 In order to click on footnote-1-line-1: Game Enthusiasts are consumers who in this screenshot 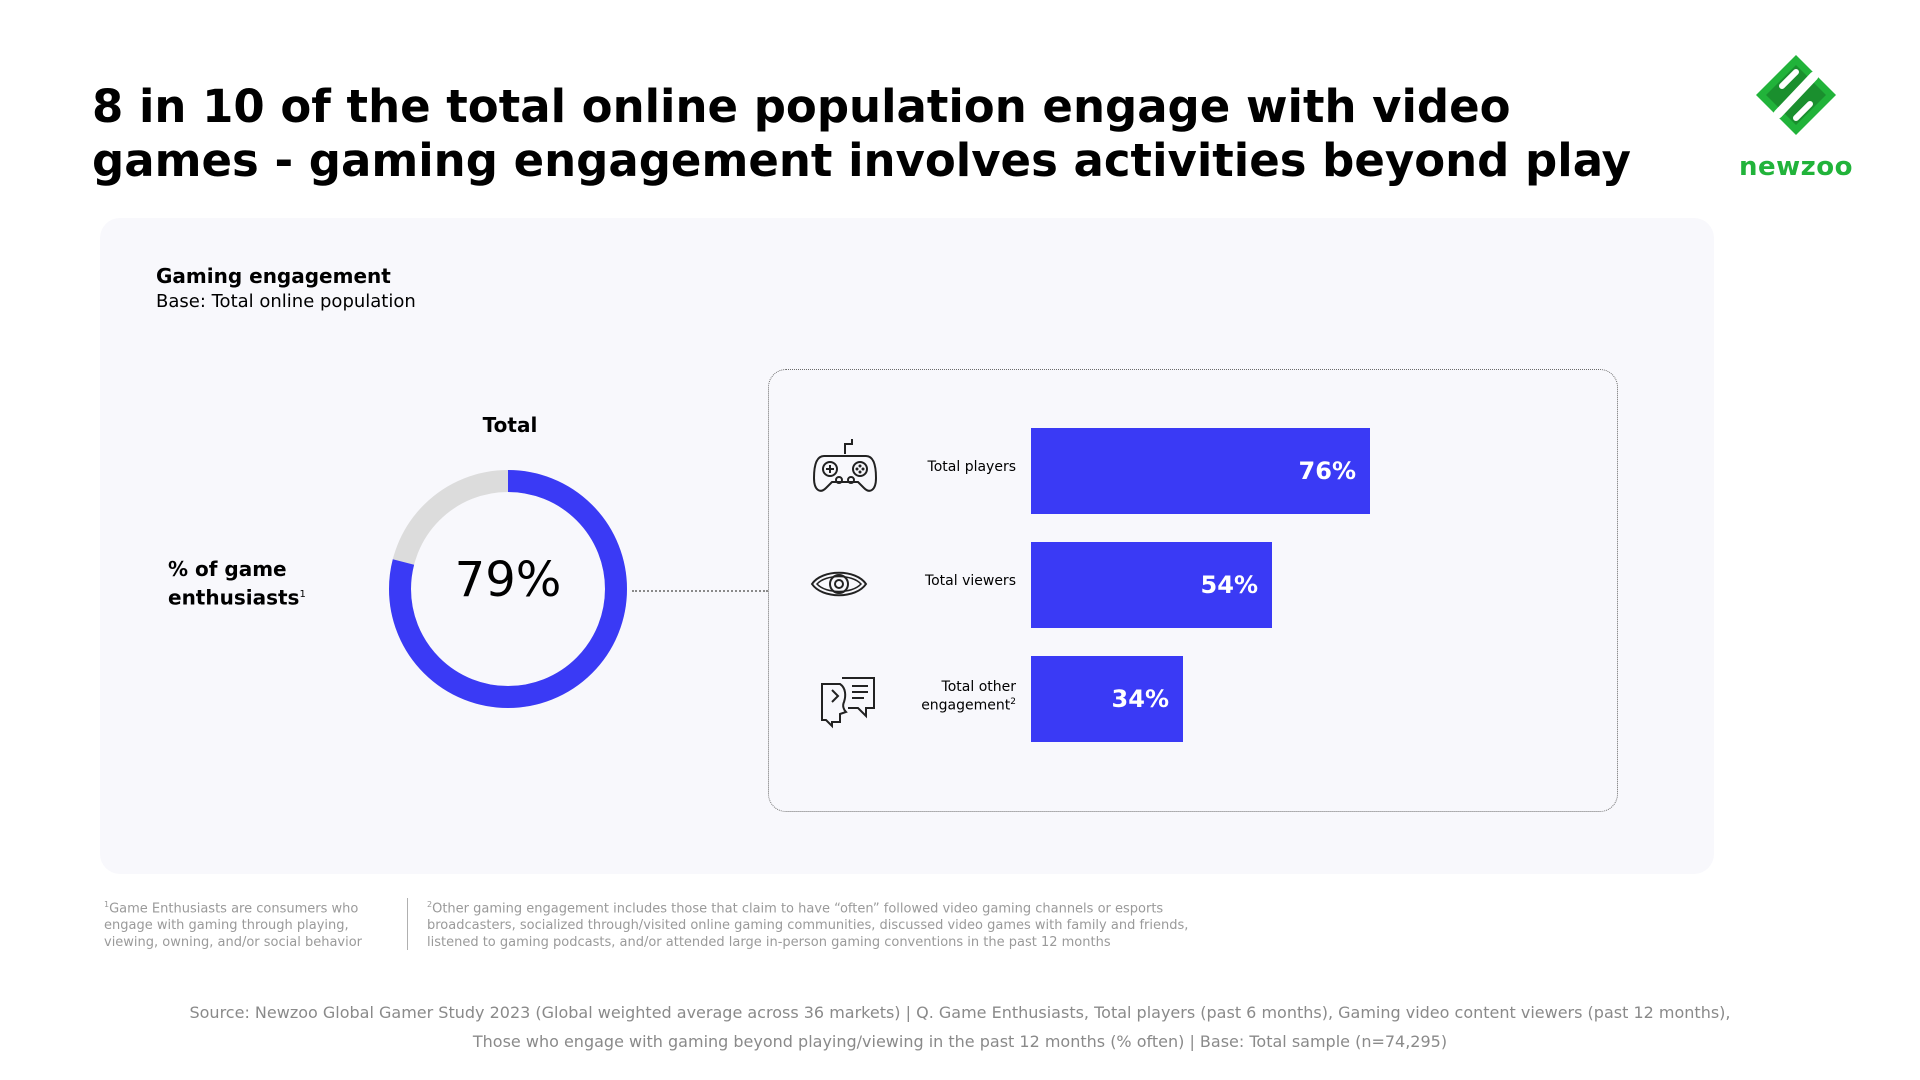, I will do `click(234, 909)`.